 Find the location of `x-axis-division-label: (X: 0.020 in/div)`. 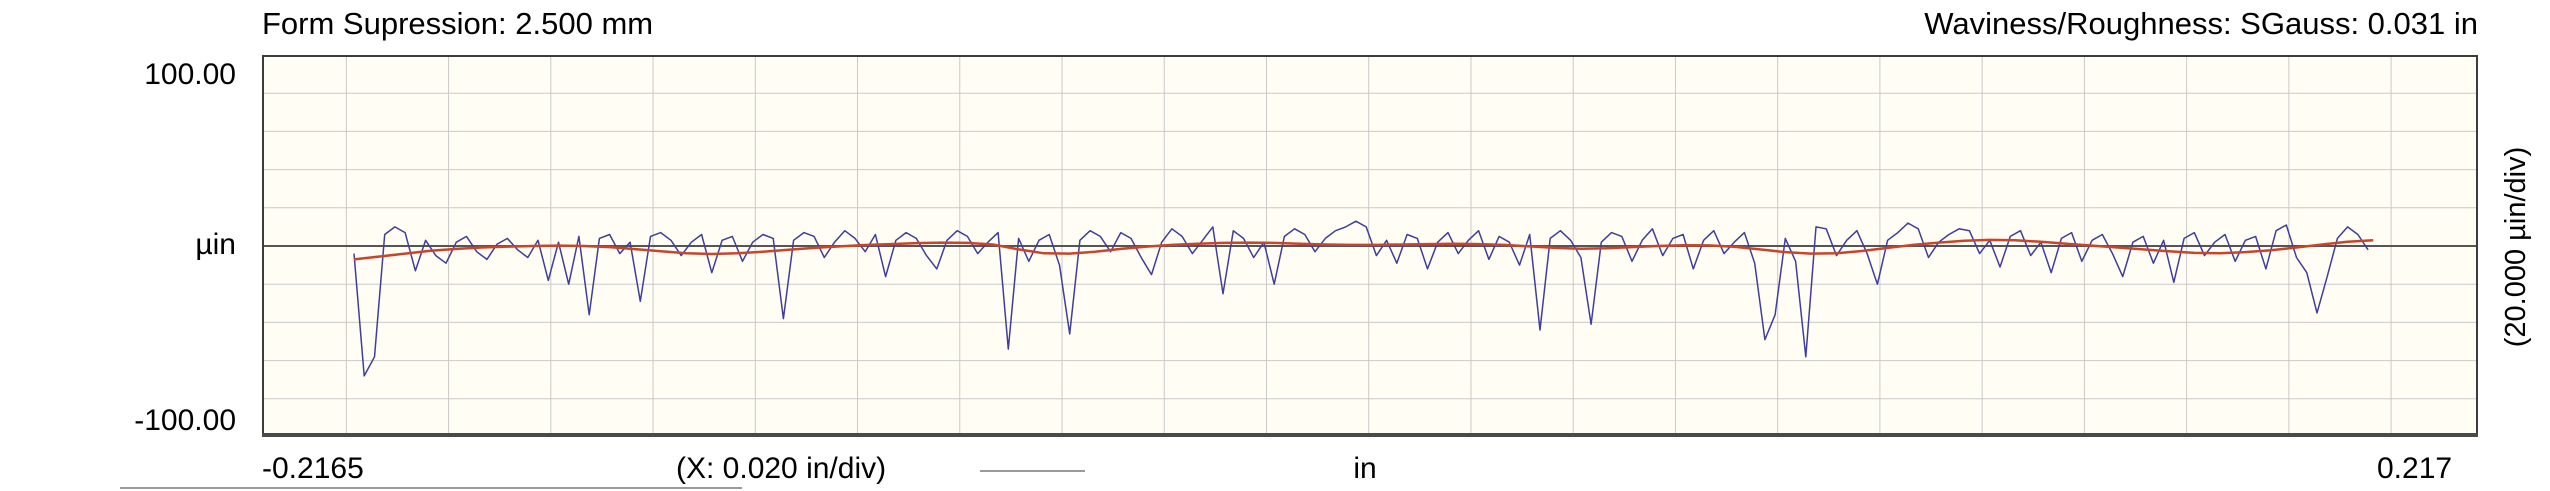

x-axis-division-label: (X: 0.020 in/div) is located at coordinates (781, 468).